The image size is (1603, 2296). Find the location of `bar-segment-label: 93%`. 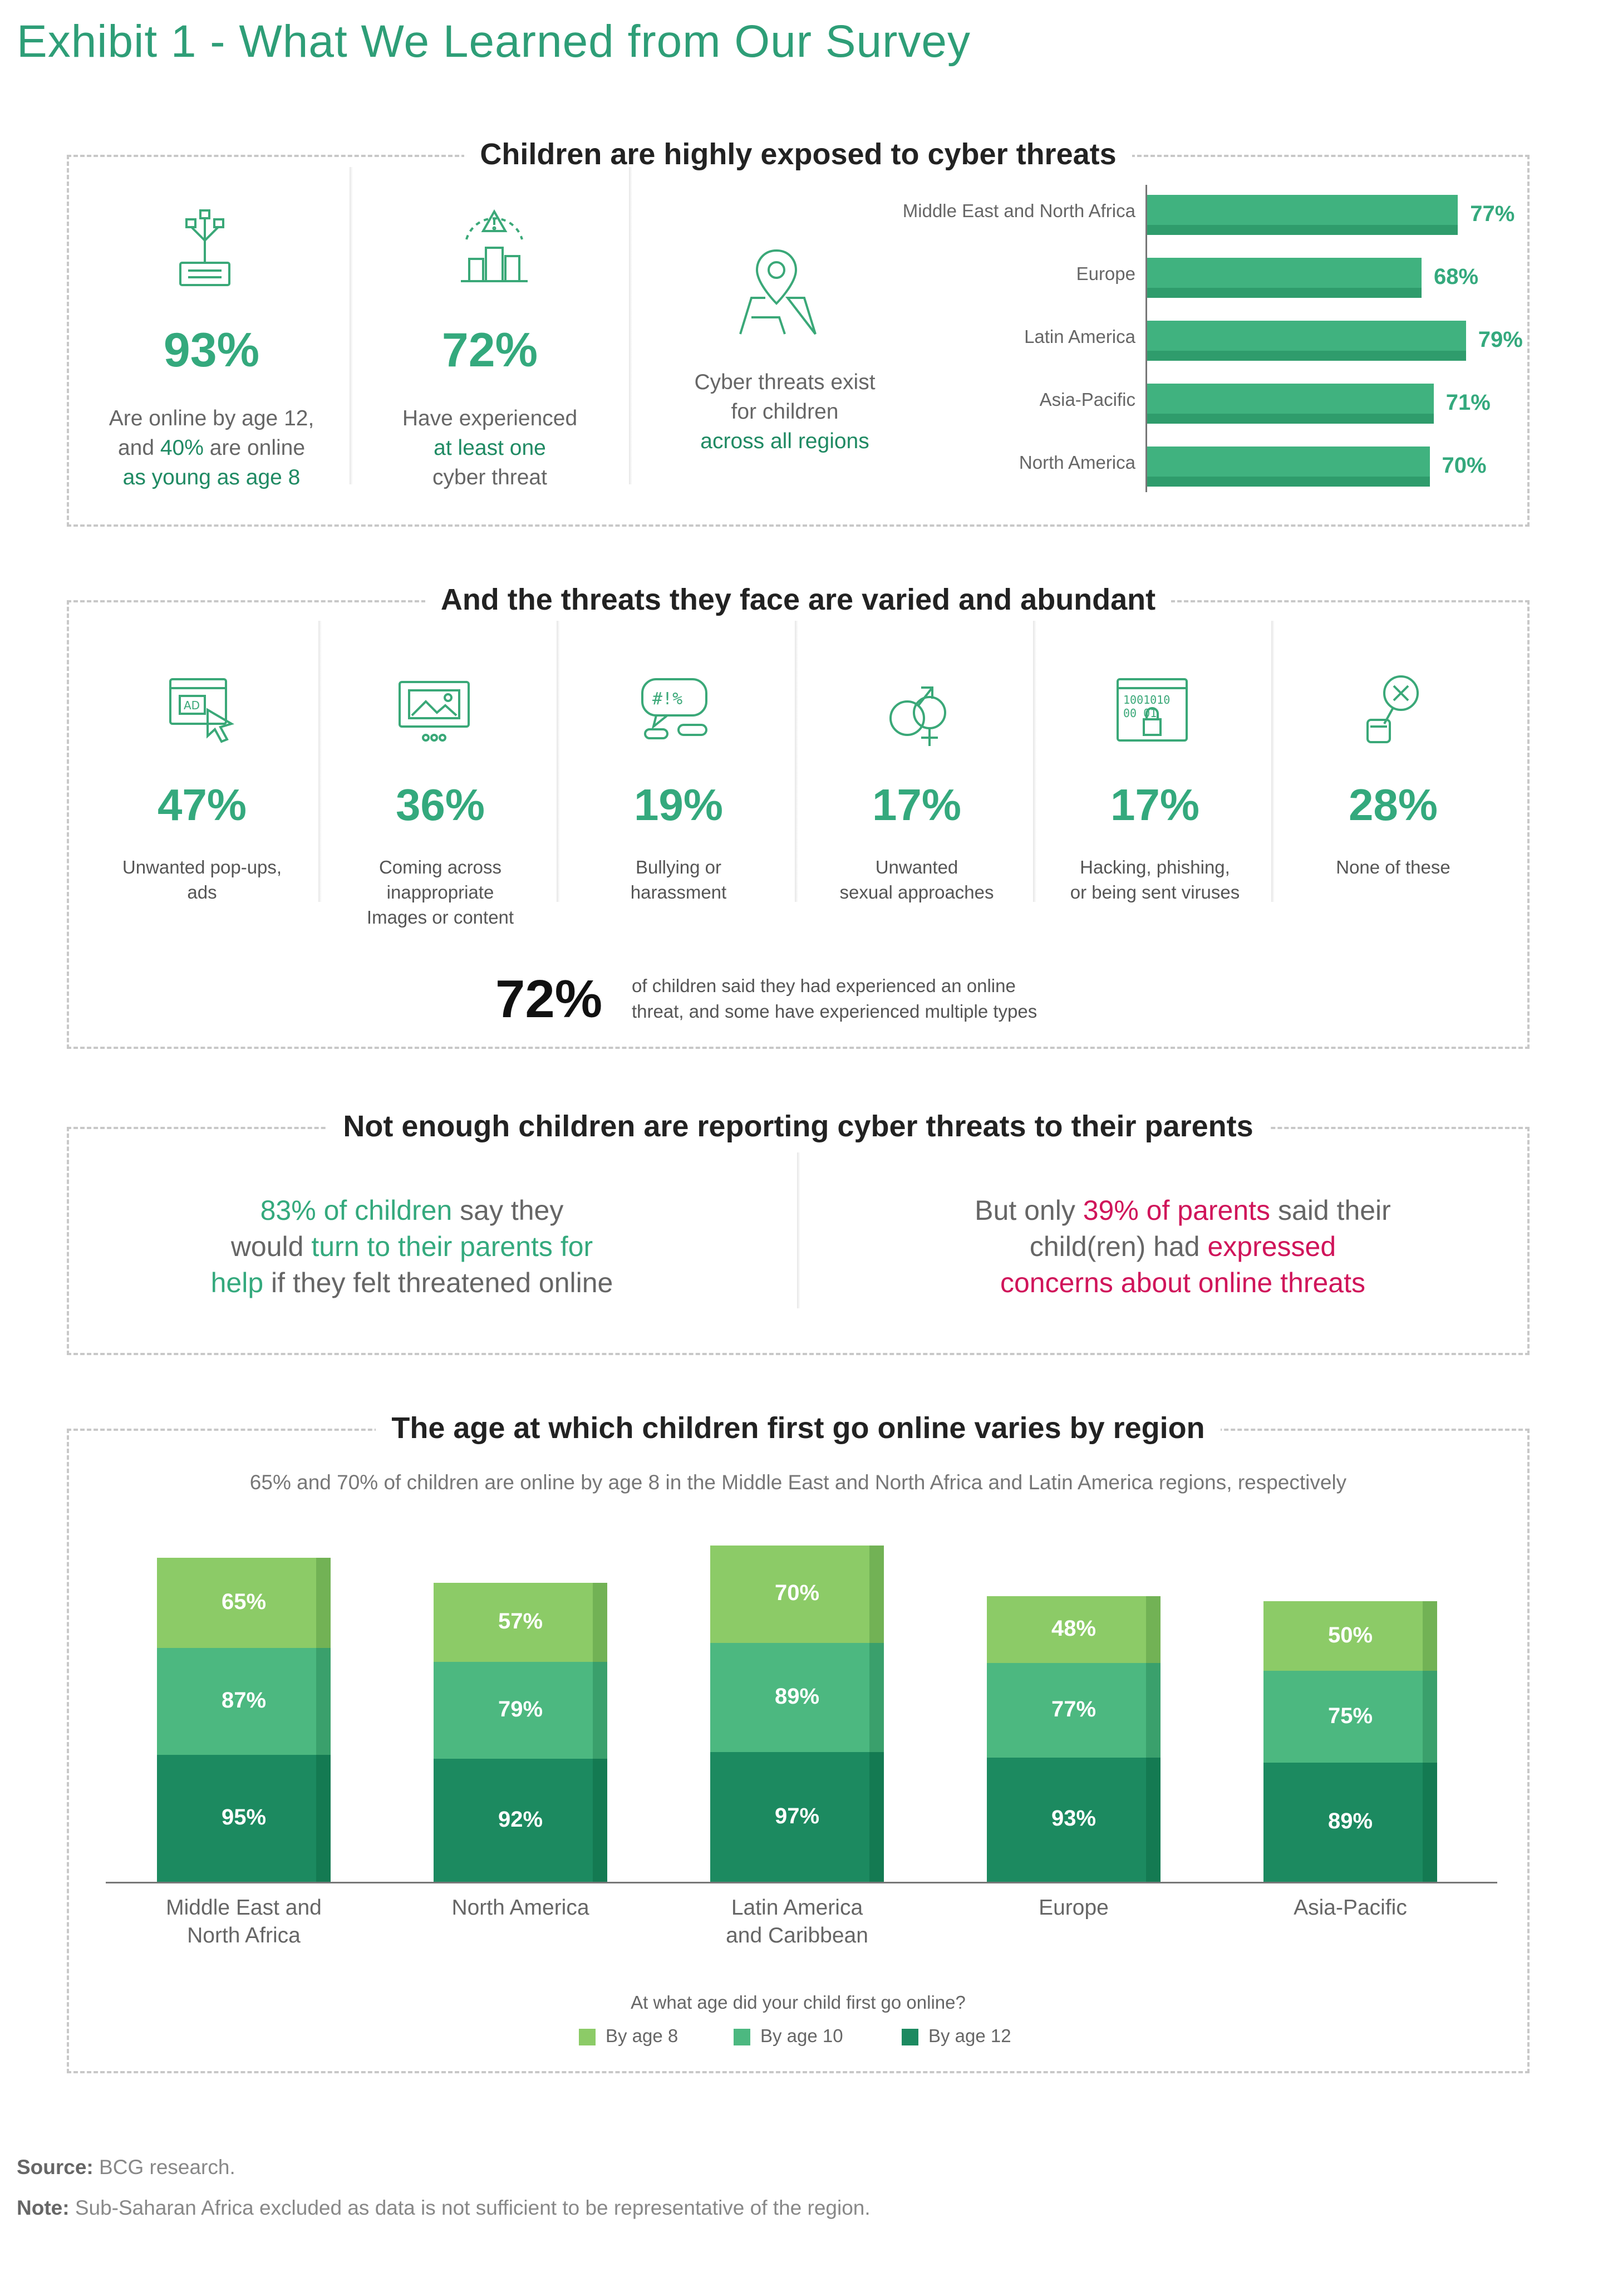

bar-segment-label: 93% is located at coordinates (1073, 1819).